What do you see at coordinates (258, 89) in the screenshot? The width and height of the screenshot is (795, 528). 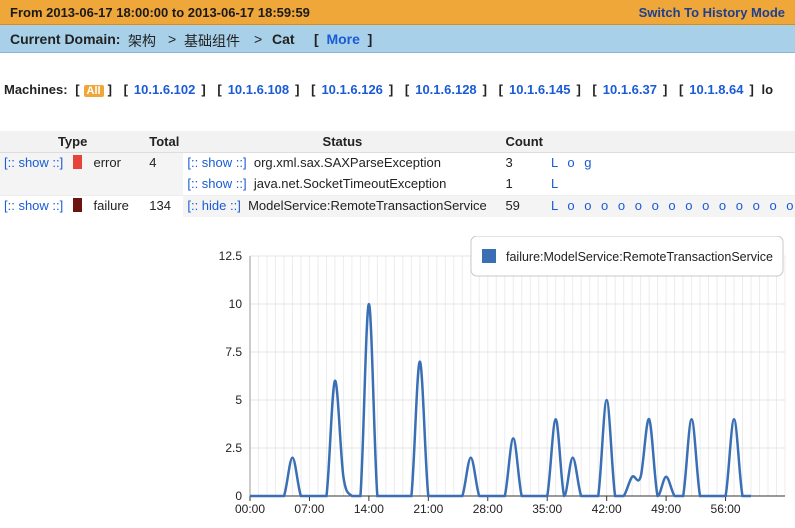 I see `machine-link: 10.1.6.108` at bounding box center [258, 89].